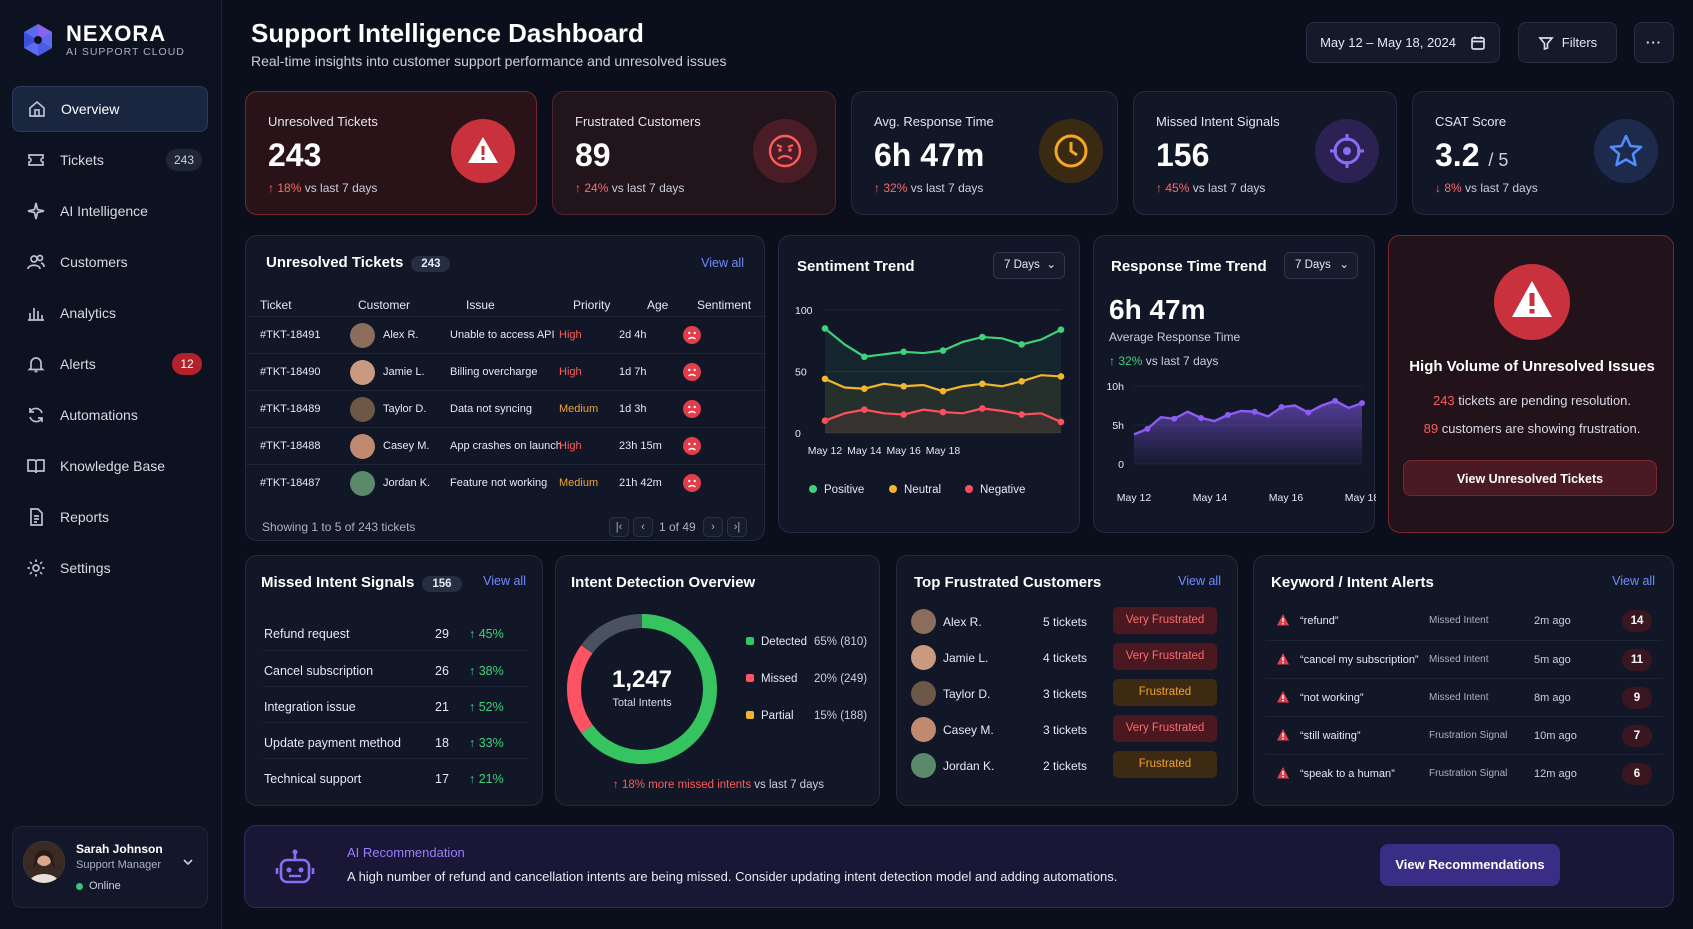  I want to click on last-page-button: ›|, so click(737, 527).